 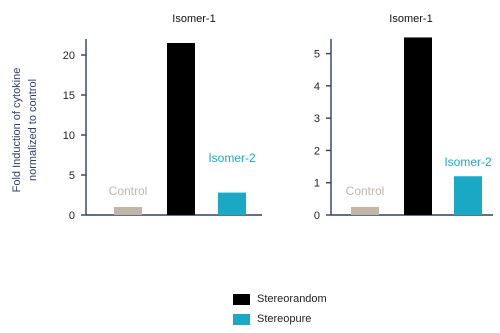 I want to click on legend-label-stereopure: Stereopure, so click(x=284, y=319).